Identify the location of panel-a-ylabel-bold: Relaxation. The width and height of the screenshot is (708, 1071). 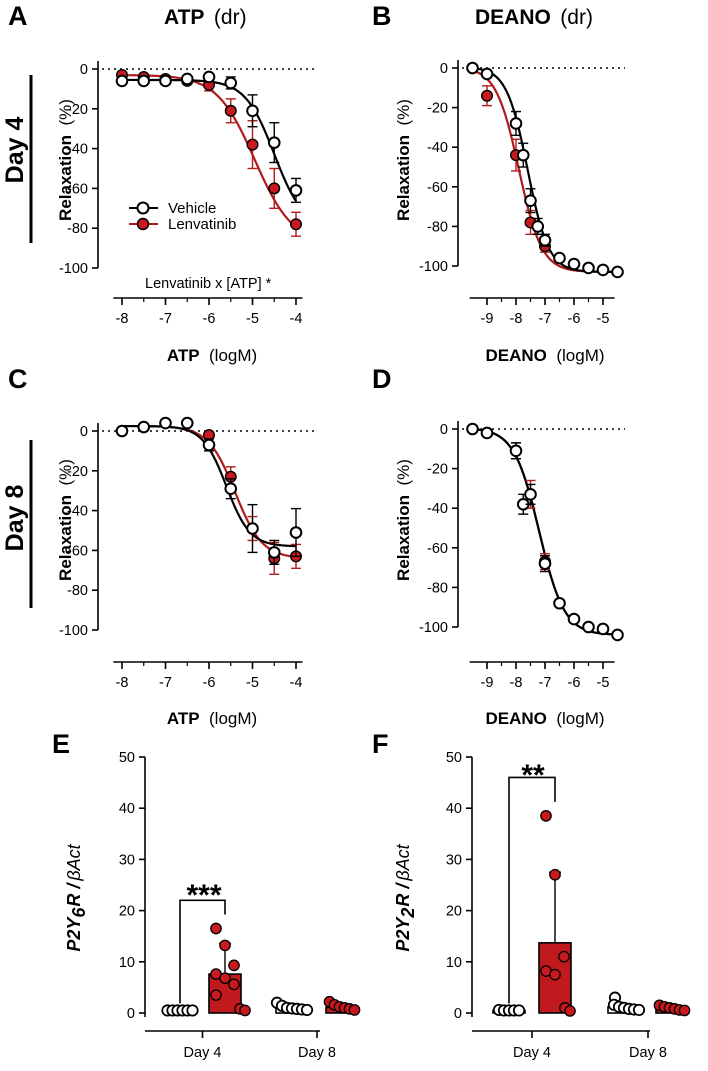
(65, 178).